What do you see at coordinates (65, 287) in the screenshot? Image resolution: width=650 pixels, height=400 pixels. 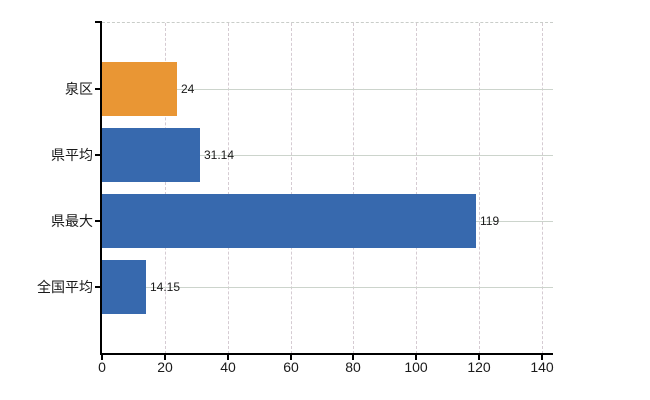 I see `category-label: 全国平均` at bounding box center [65, 287].